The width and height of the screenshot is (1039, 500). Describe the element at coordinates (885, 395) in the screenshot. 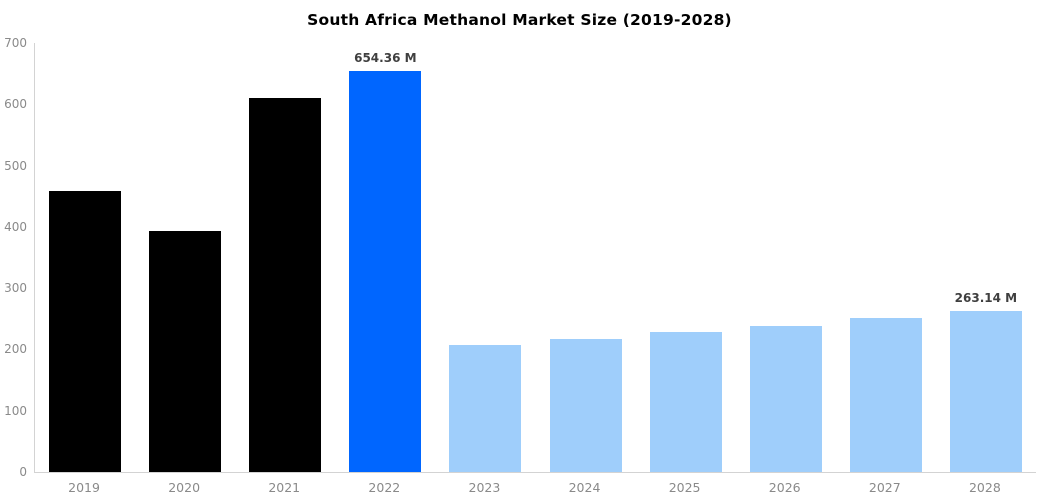

I see `bar-2027` at that location.